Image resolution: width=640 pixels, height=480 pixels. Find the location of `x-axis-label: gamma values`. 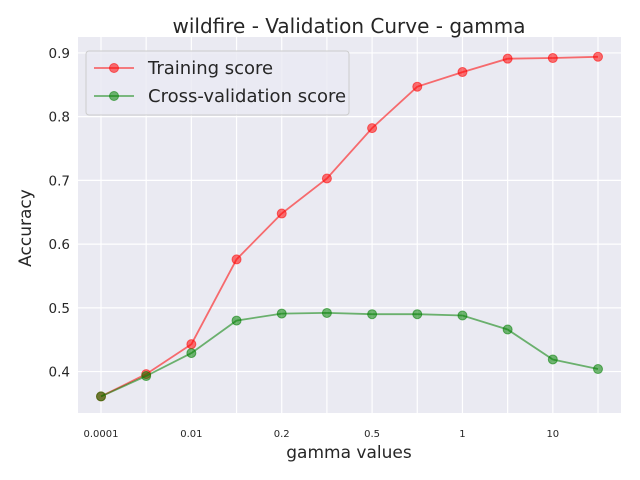

x-axis-label: gamma values is located at coordinates (349, 453).